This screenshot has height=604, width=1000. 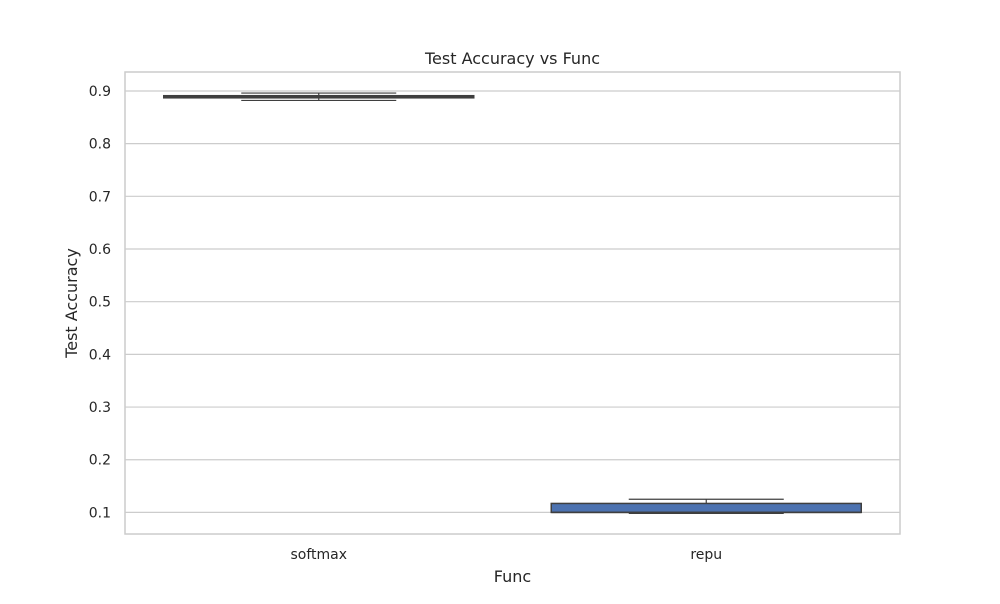 What do you see at coordinates (512, 58) in the screenshot?
I see `chart-title: Test Accuracy vs Func` at bounding box center [512, 58].